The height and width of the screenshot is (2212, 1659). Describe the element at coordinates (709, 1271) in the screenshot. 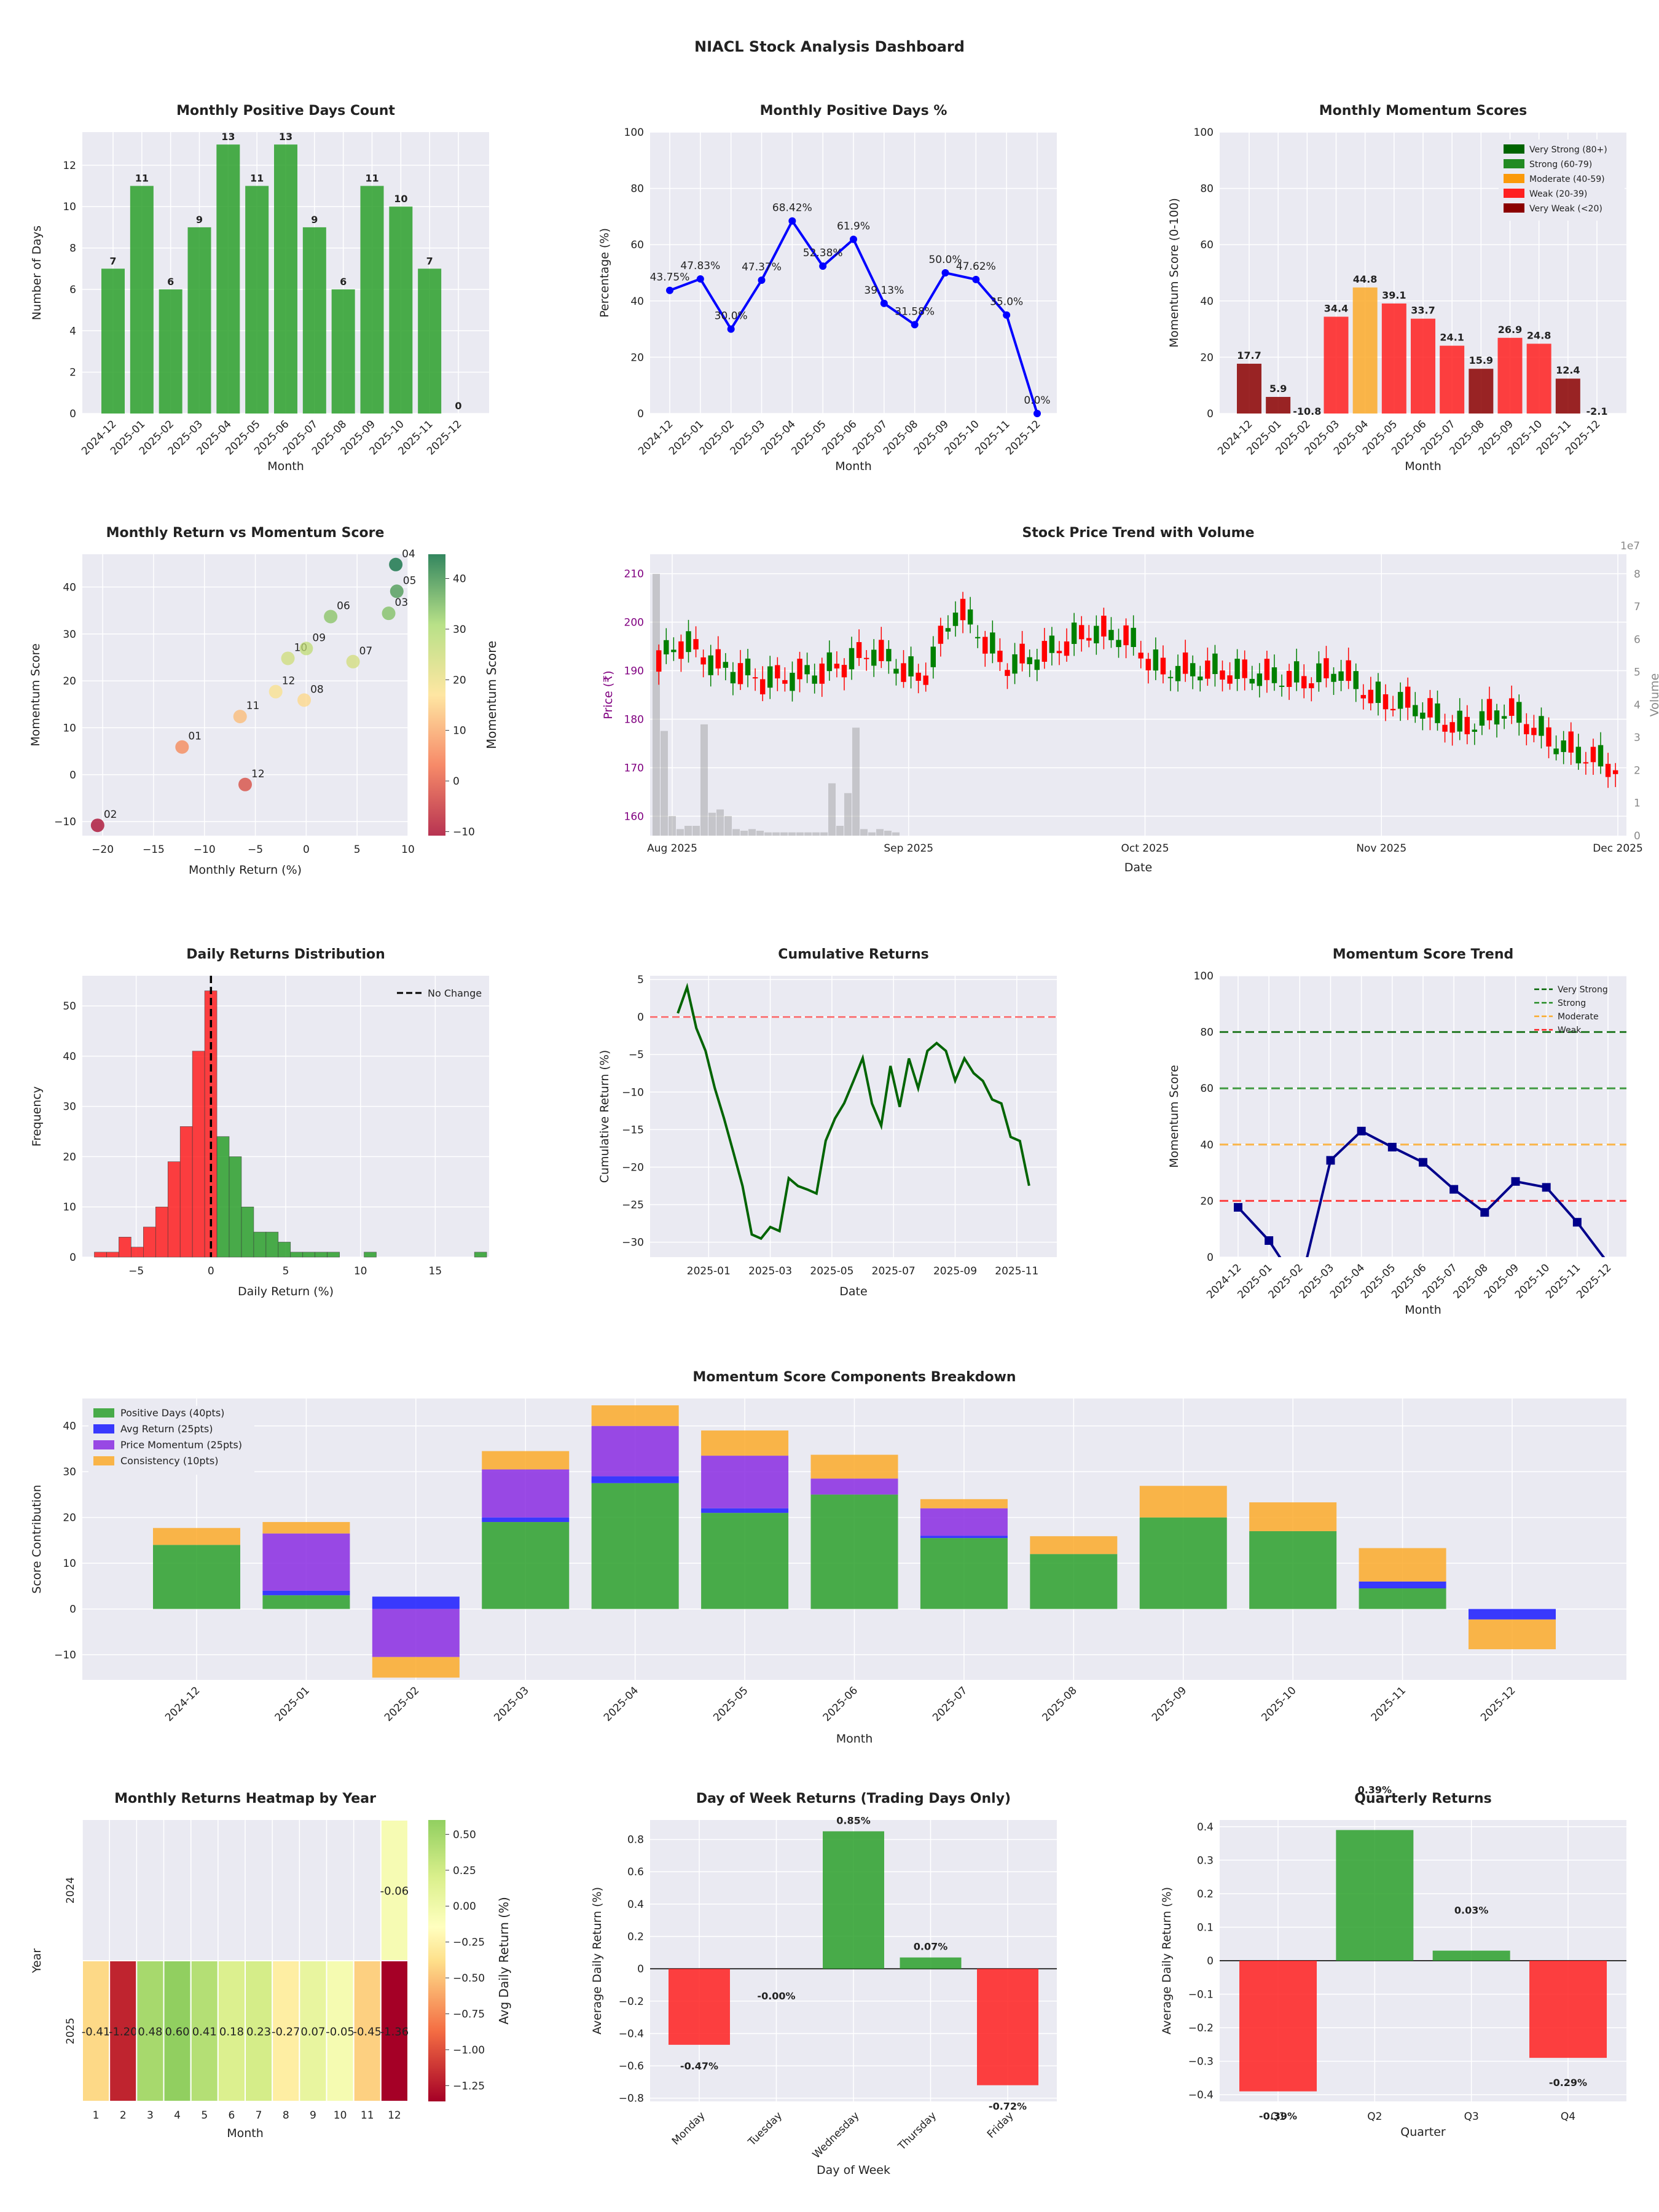

I see `x-tick-label: 2025-01` at that location.